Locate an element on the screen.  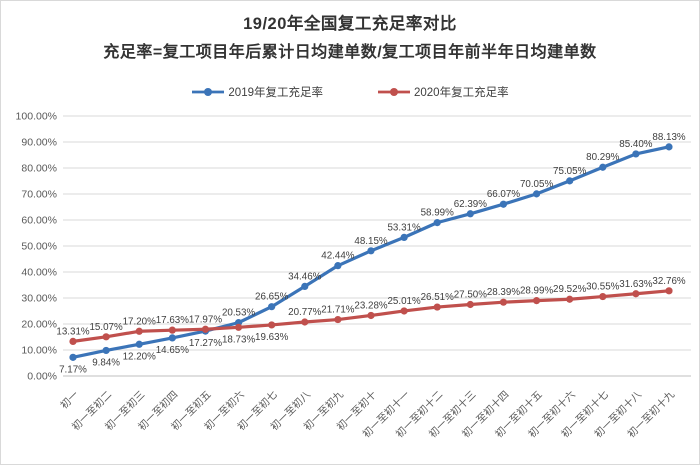
legend-label-2020: 2020年复工充足率 is located at coordinates (461, 93).